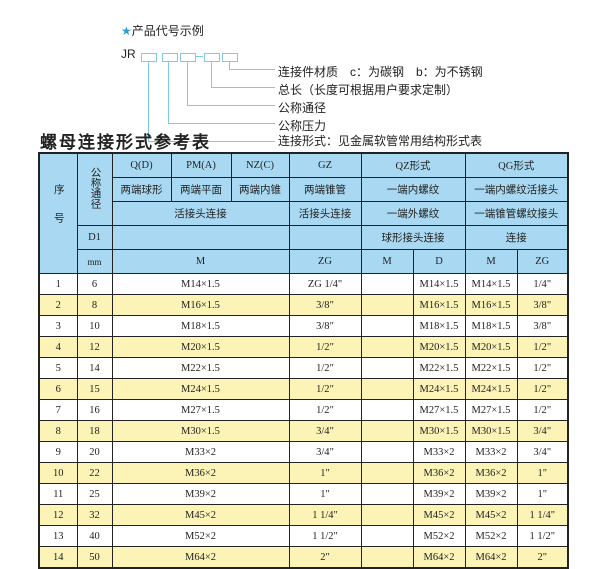 The image size is (600, 569). I want to click on table-cell: 50, so click(94, 557).